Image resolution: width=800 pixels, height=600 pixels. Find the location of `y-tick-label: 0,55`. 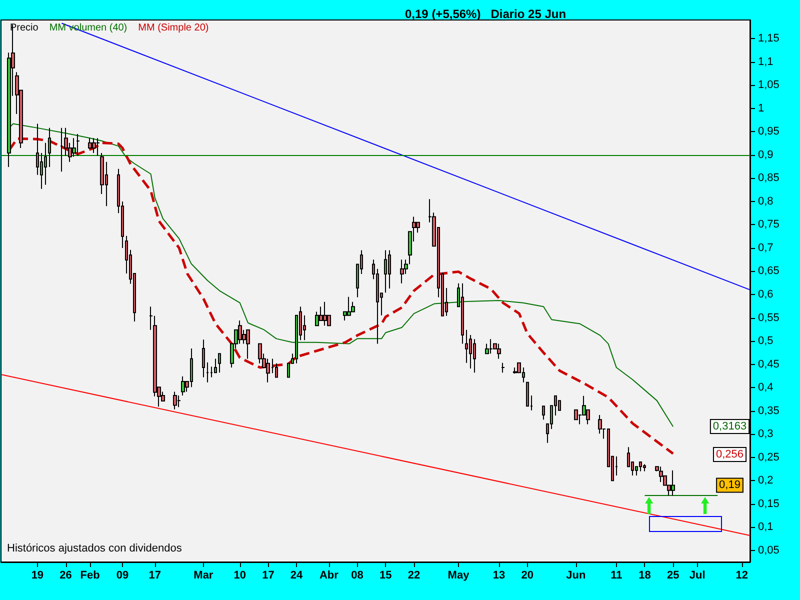

y-tick-label: 0,55 is located at coordinates (769, 318).